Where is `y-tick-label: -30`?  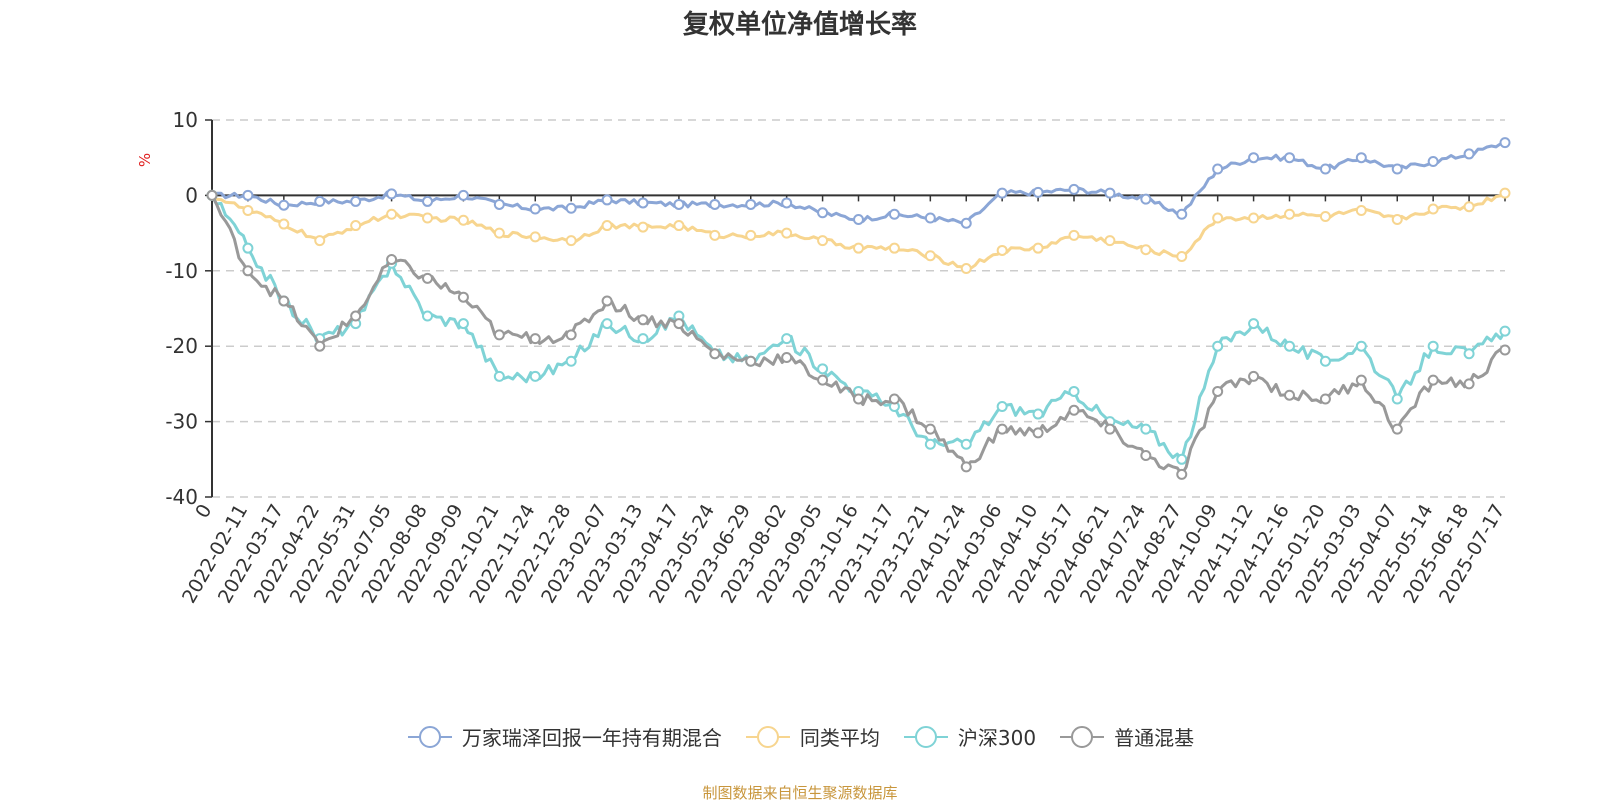 y-tick-label: -30 is located at coordinates (181, 422).